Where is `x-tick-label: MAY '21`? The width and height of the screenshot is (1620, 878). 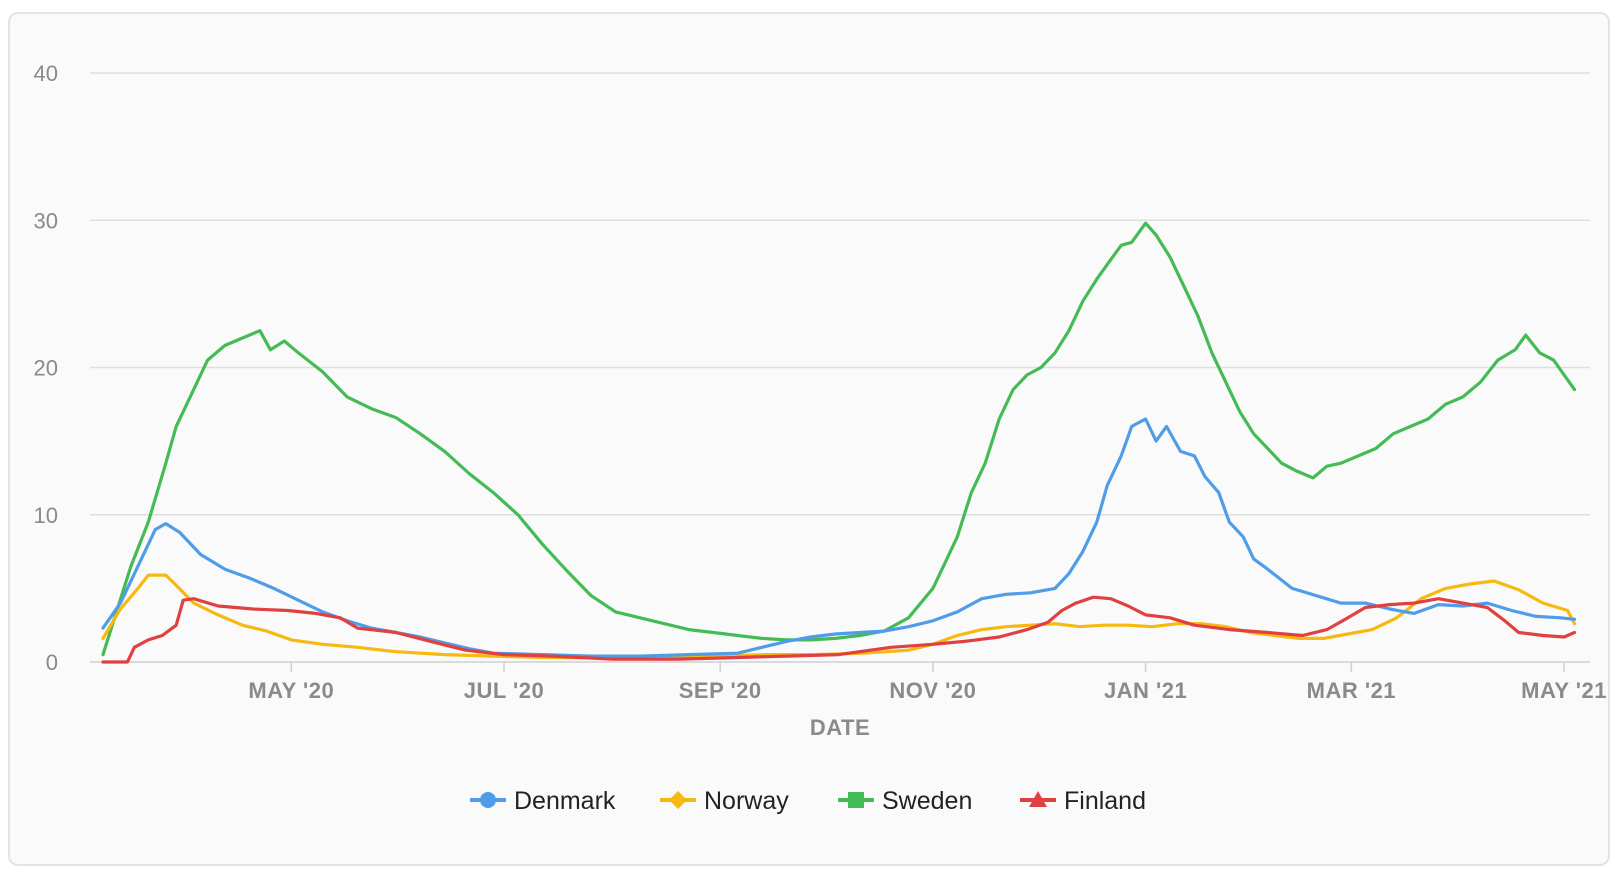 x-tick-label: MAY '21 is located at coordinates (1564, 690).